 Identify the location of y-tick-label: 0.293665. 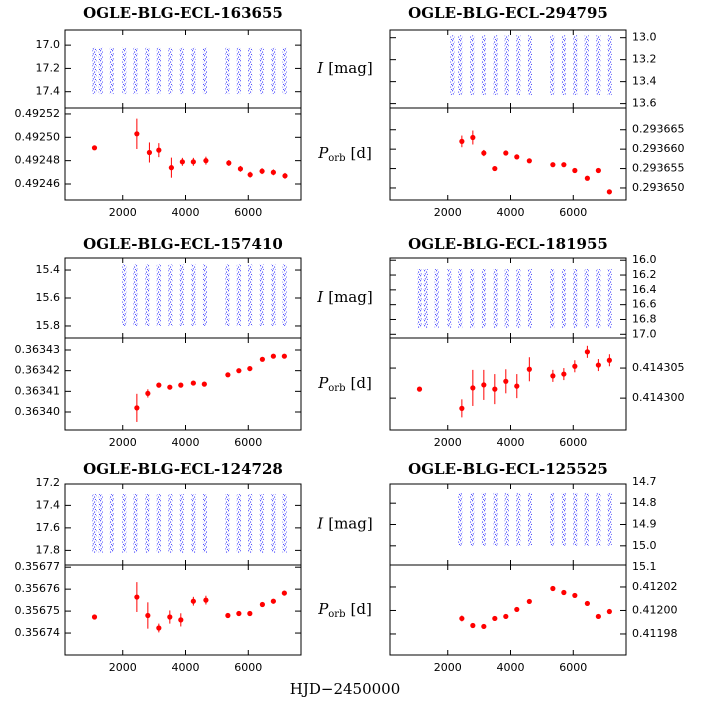
(658, 129).